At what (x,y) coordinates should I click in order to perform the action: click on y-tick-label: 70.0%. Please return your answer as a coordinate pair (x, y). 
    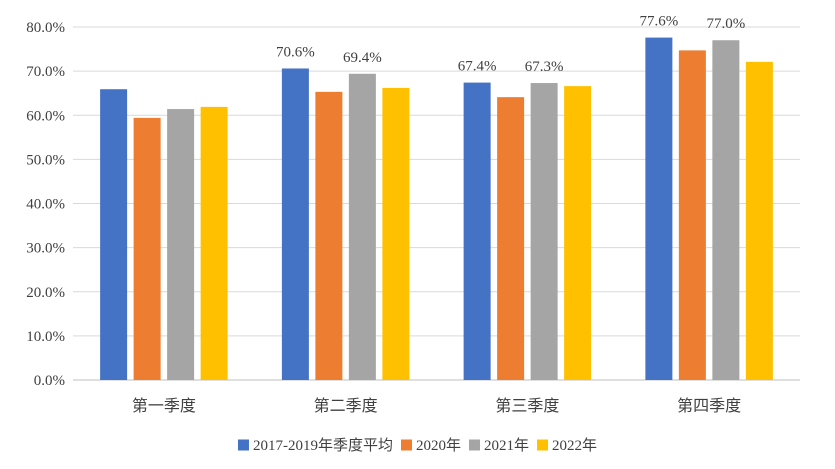
    Looking at the image, I should click on (45, 72).